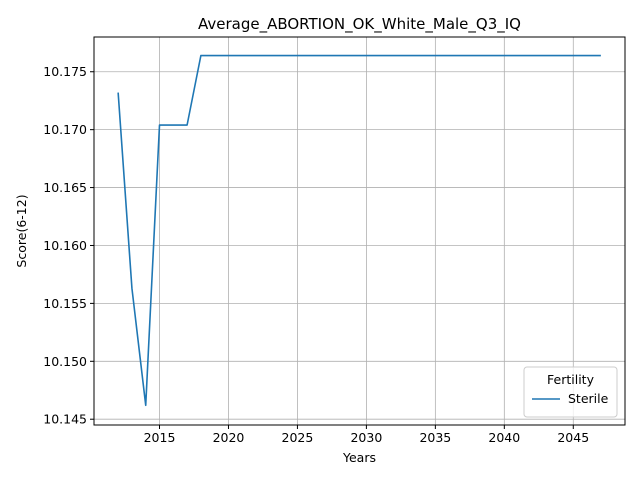 This screenshot has width=640, height=480. I want to click on y-tick-label: 10.150, so click(65, 361).